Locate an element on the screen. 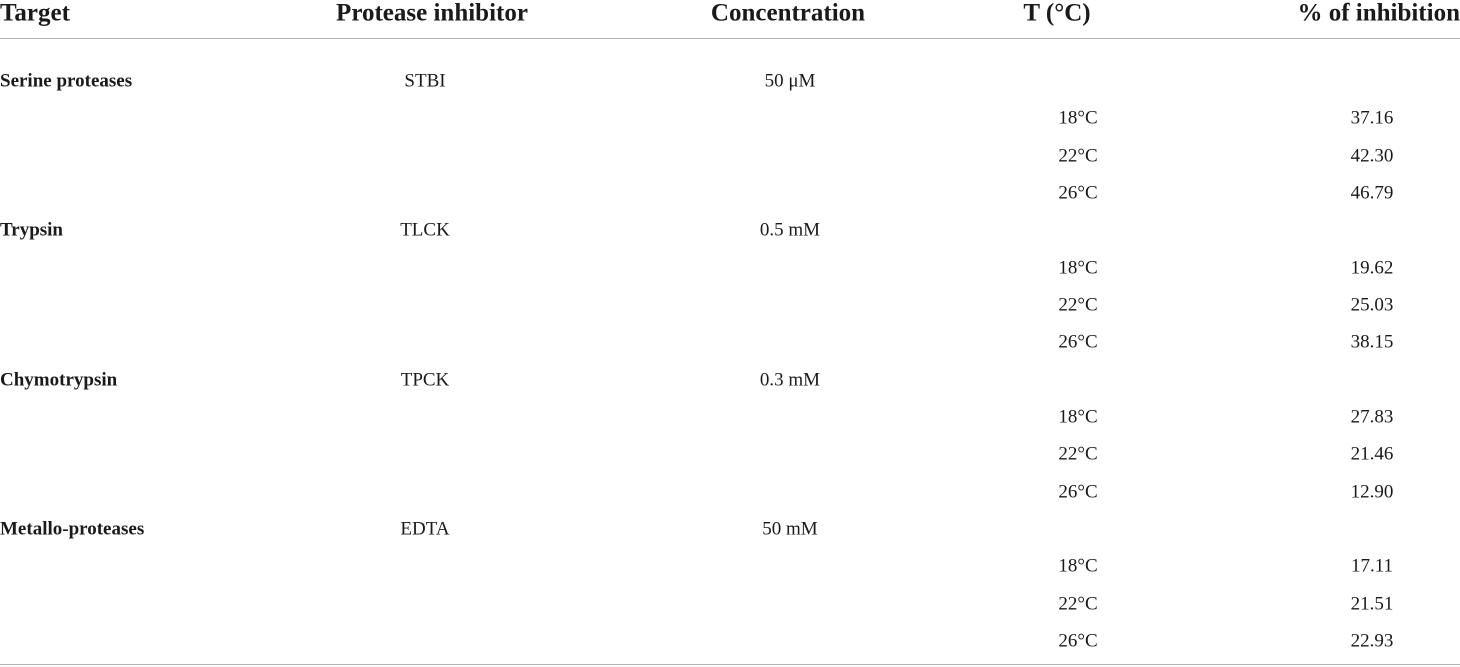 The height and width of the screenshot is (667, 1460). concentration: 50 μM is located at coordinates (790, 81).